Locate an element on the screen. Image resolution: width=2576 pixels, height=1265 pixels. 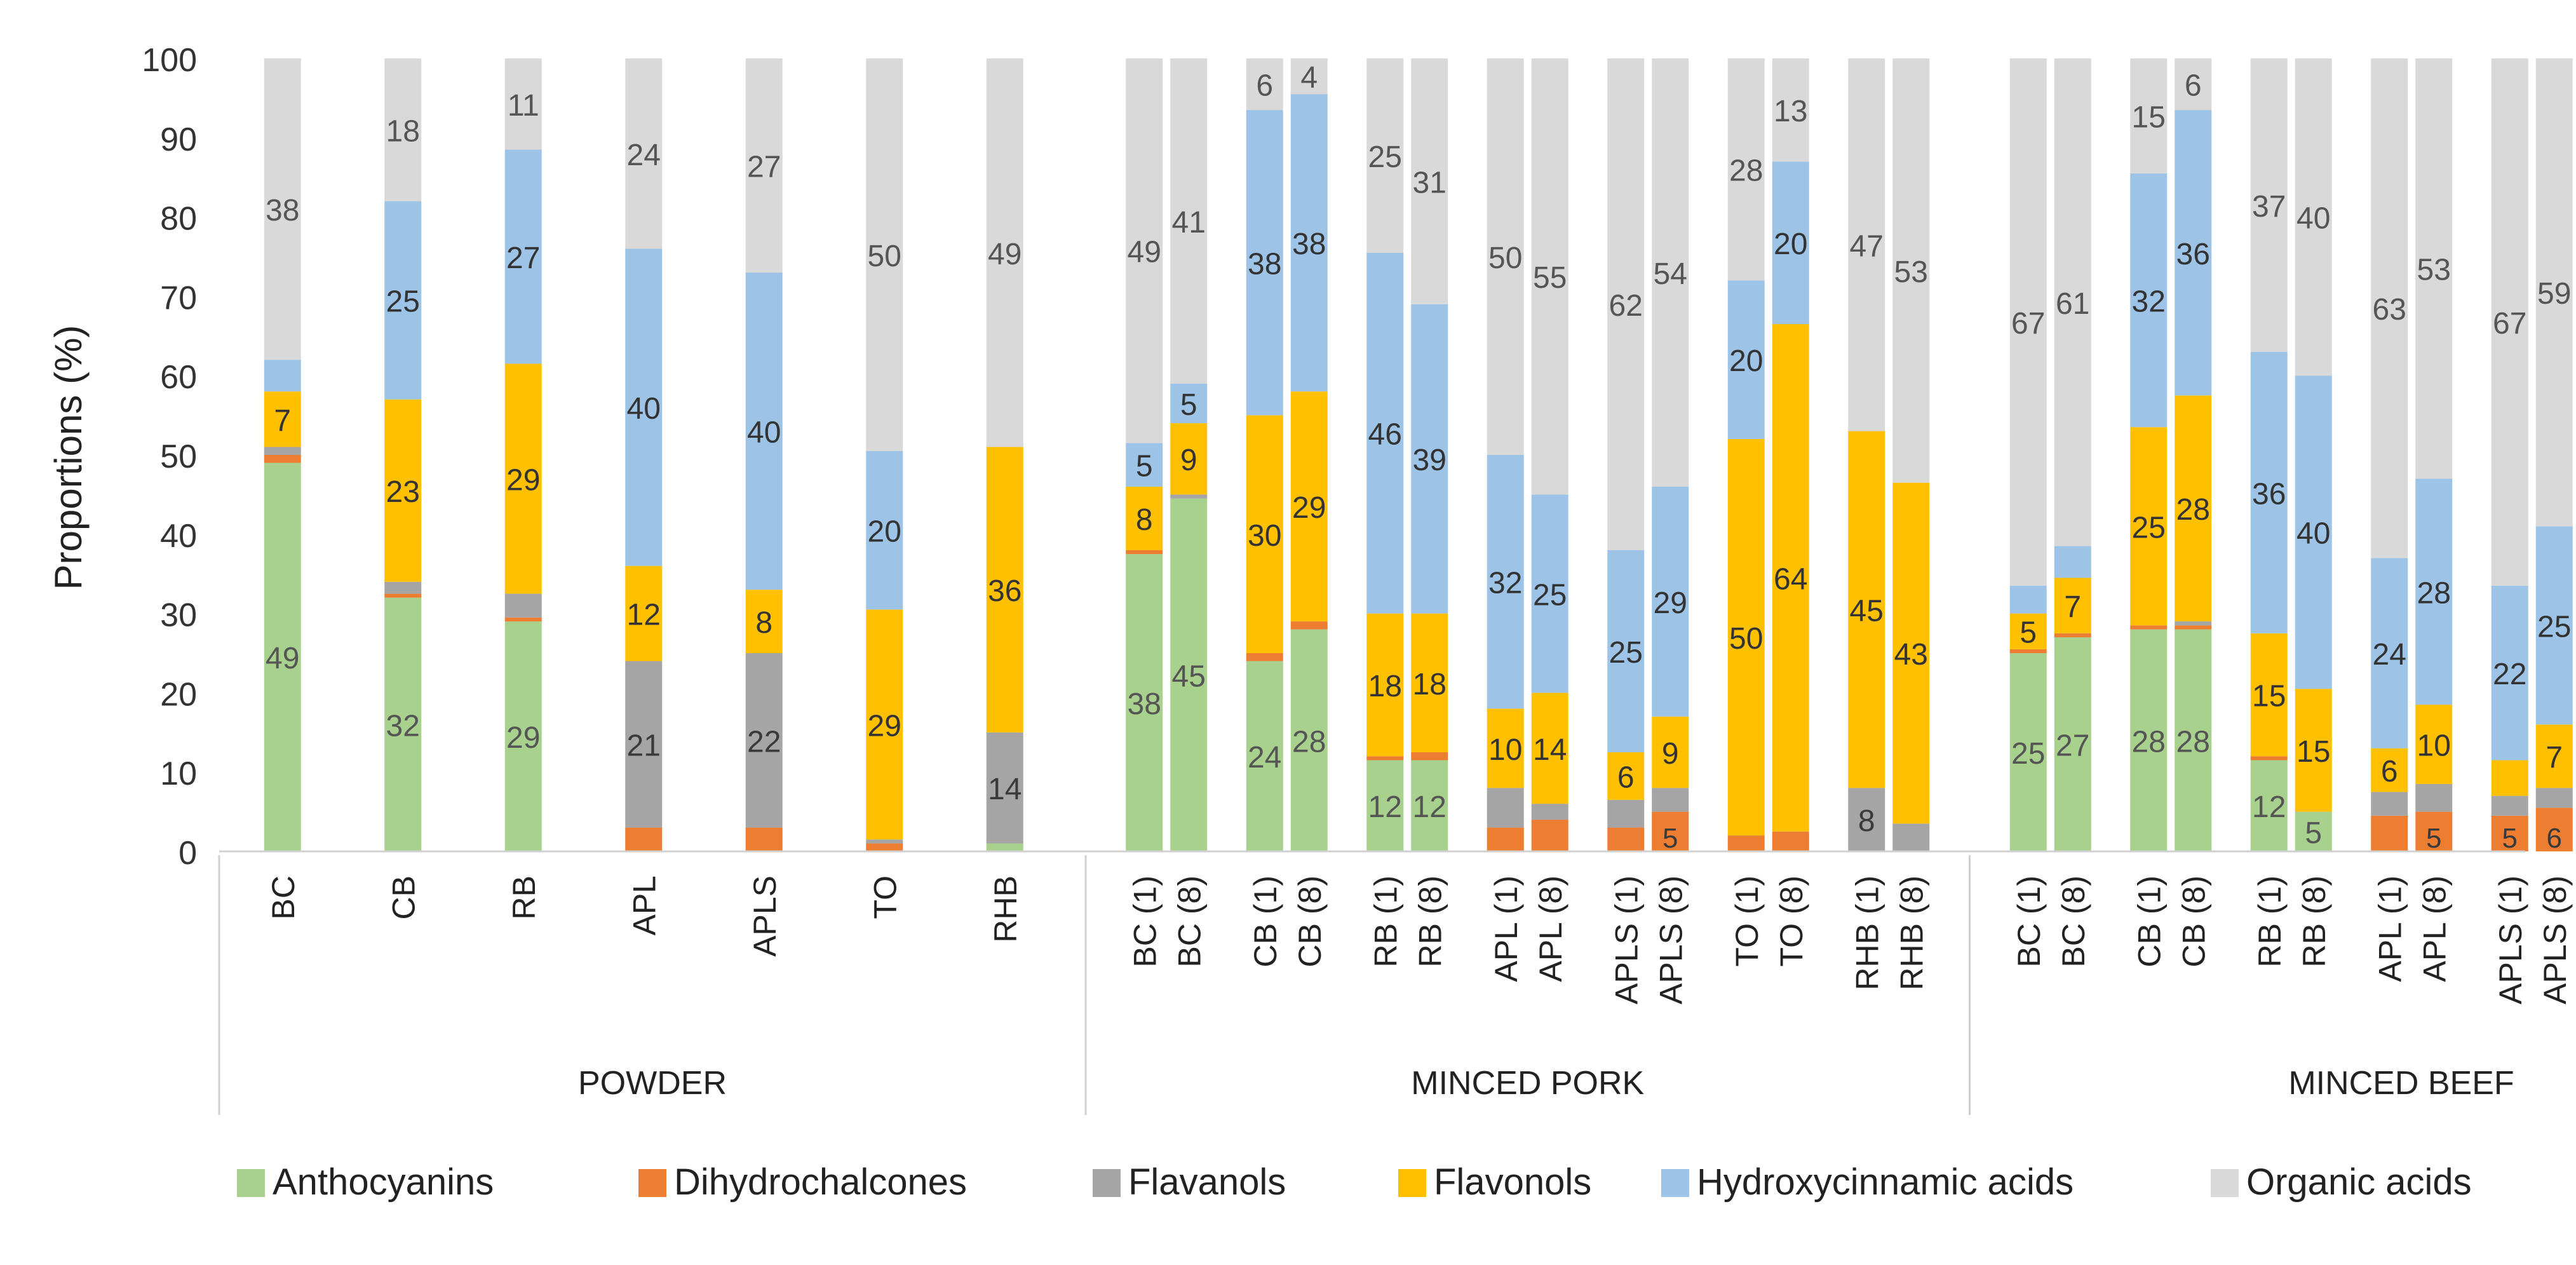
data-label-hydroxycinnamic-acids: 22 is located at coordinates (2509, 674).